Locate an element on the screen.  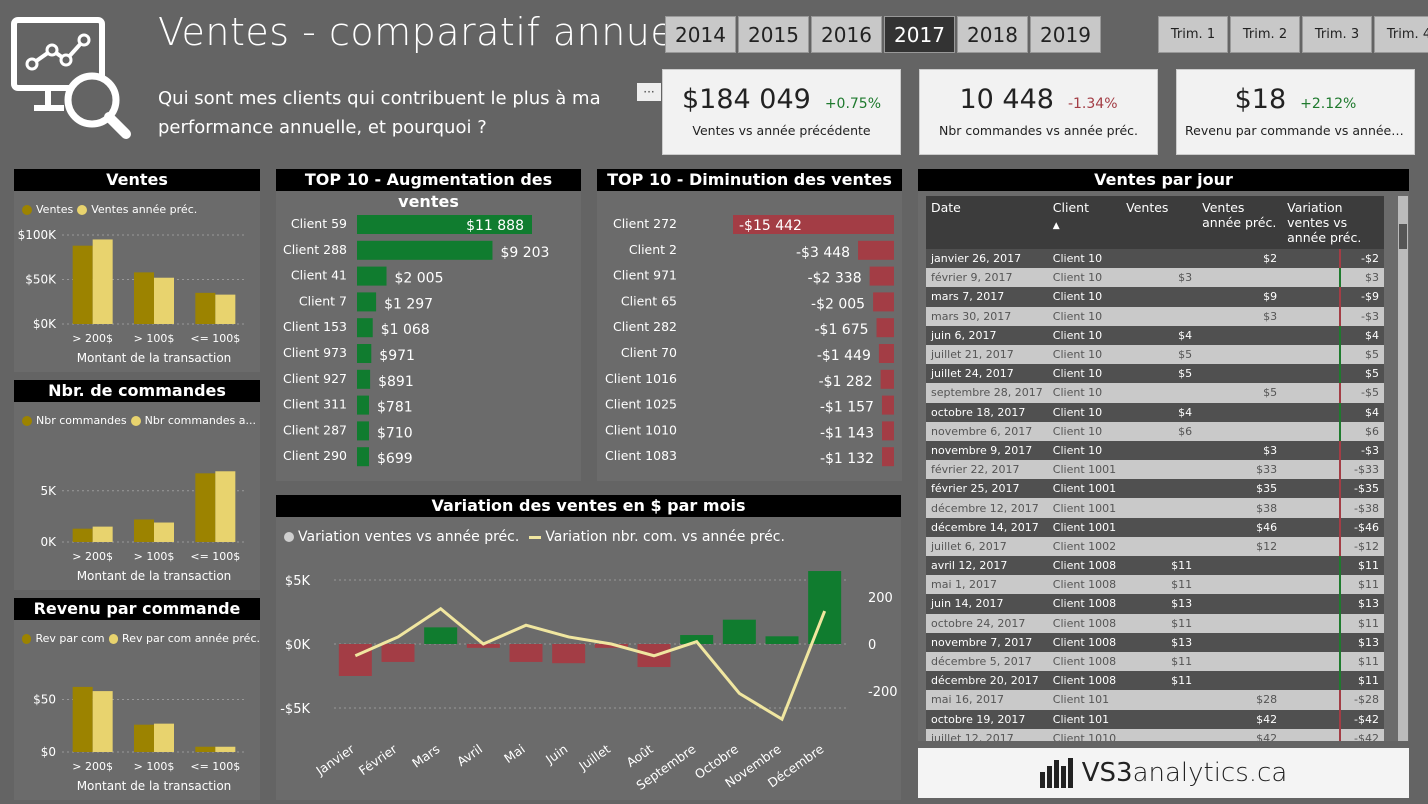
table-row: février 22, 2017 Client 1001 $33 -$33 is located at coordinates (1155, 470).